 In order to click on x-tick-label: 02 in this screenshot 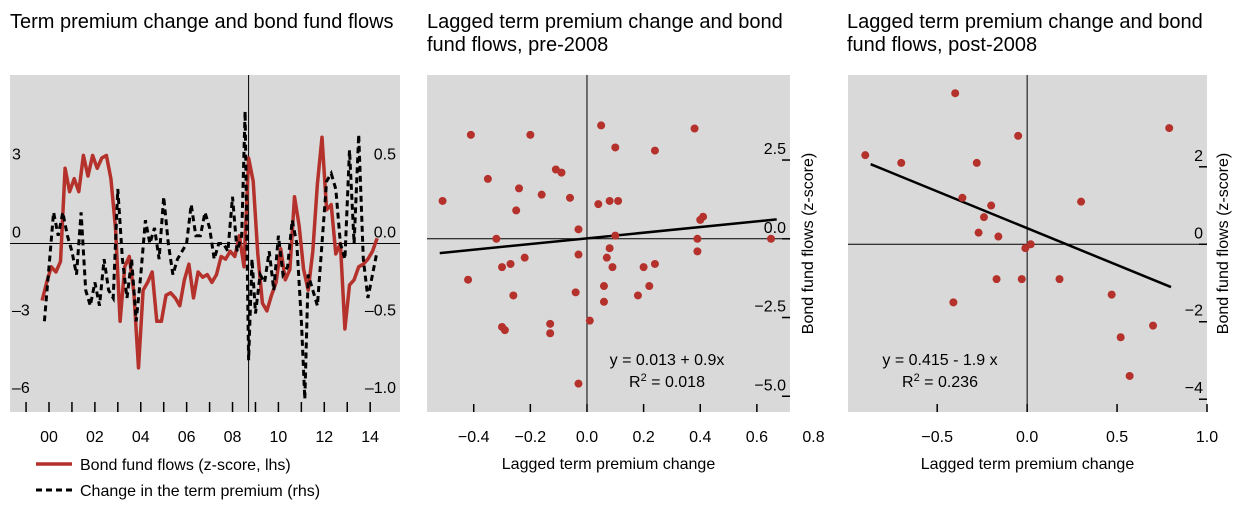, I will do `click(95, 437)`.